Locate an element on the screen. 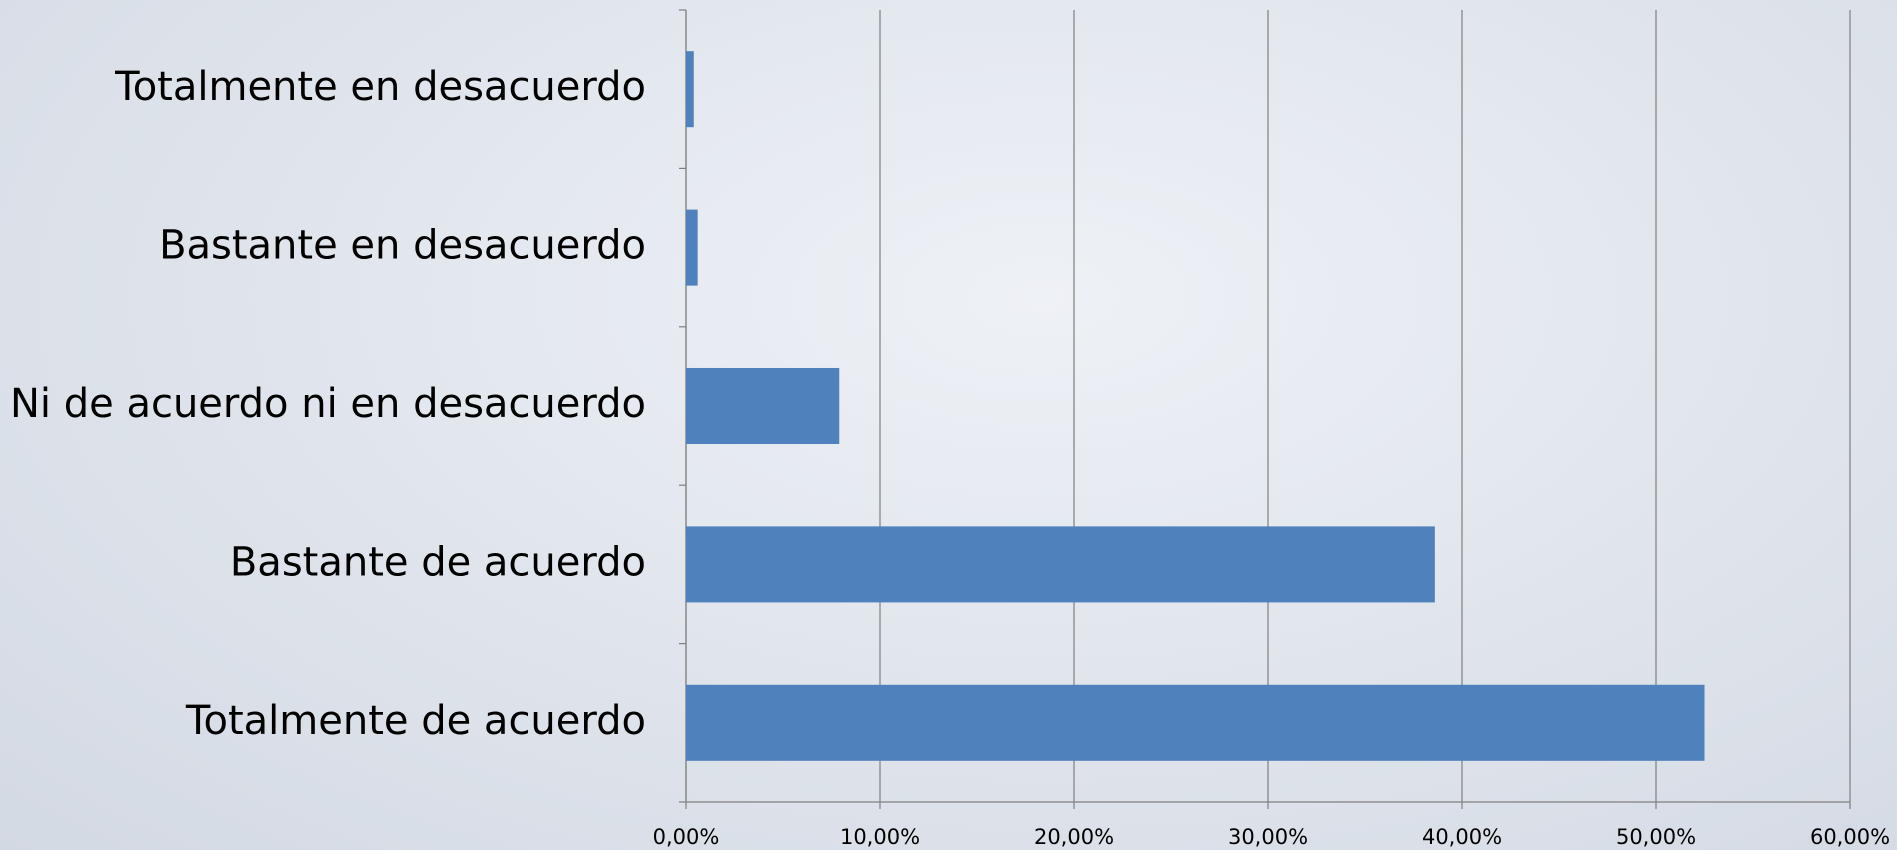 This screenshot has height=850, width=1897. y-tick-label: Bastante en desacuerdo is located at coordinates (402, 246).